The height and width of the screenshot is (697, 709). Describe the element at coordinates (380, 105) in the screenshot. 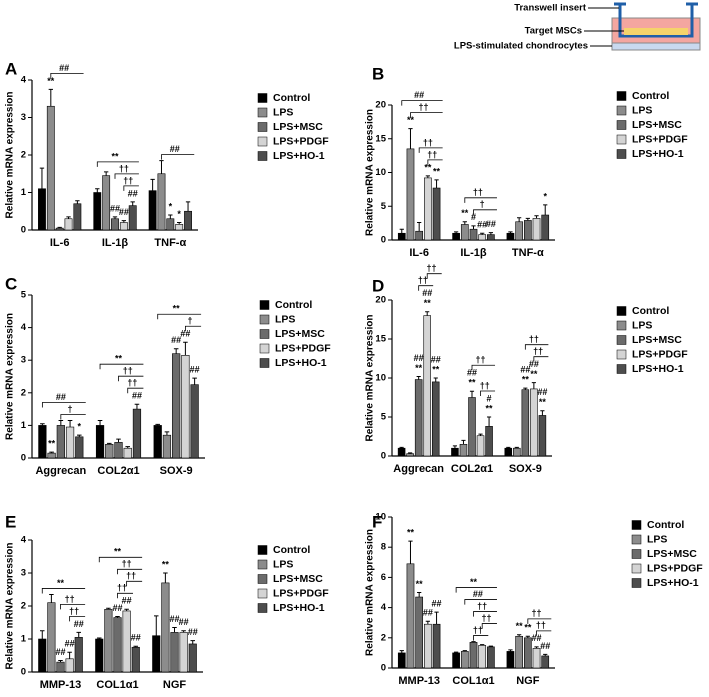

I see `y-tick-label: 20` at that location.